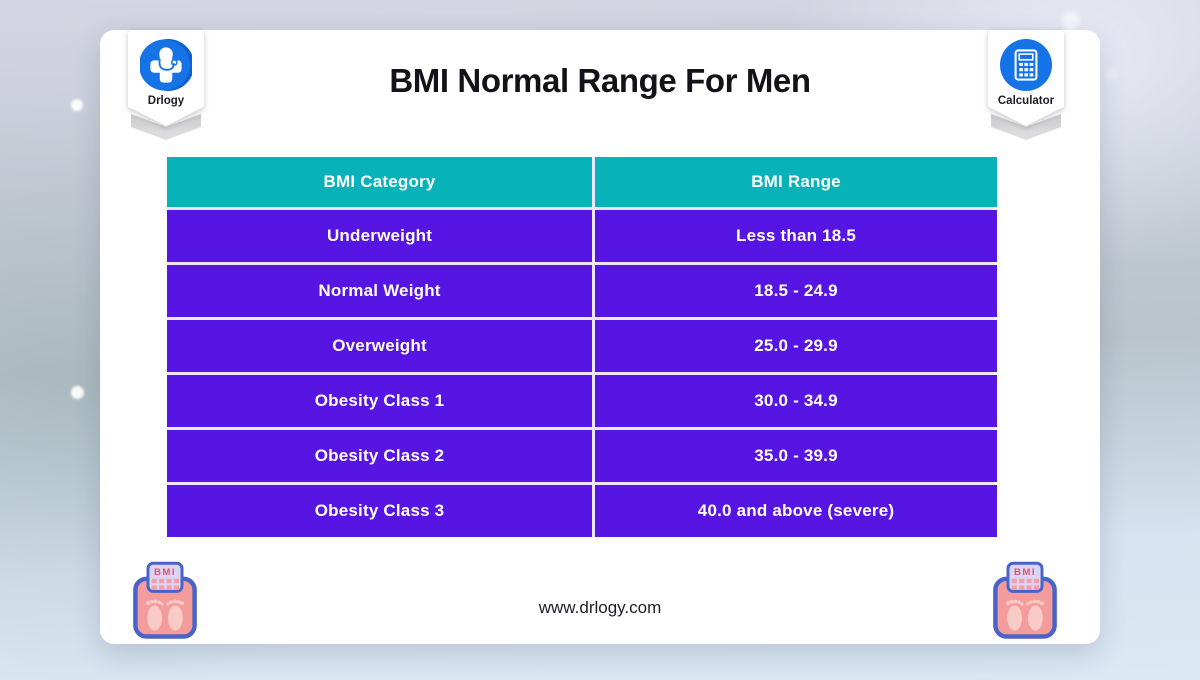  Describe the element at coordinates (380, 401) in the screenshot. I see `table-cell-category: Obesity Class 1` at that location.